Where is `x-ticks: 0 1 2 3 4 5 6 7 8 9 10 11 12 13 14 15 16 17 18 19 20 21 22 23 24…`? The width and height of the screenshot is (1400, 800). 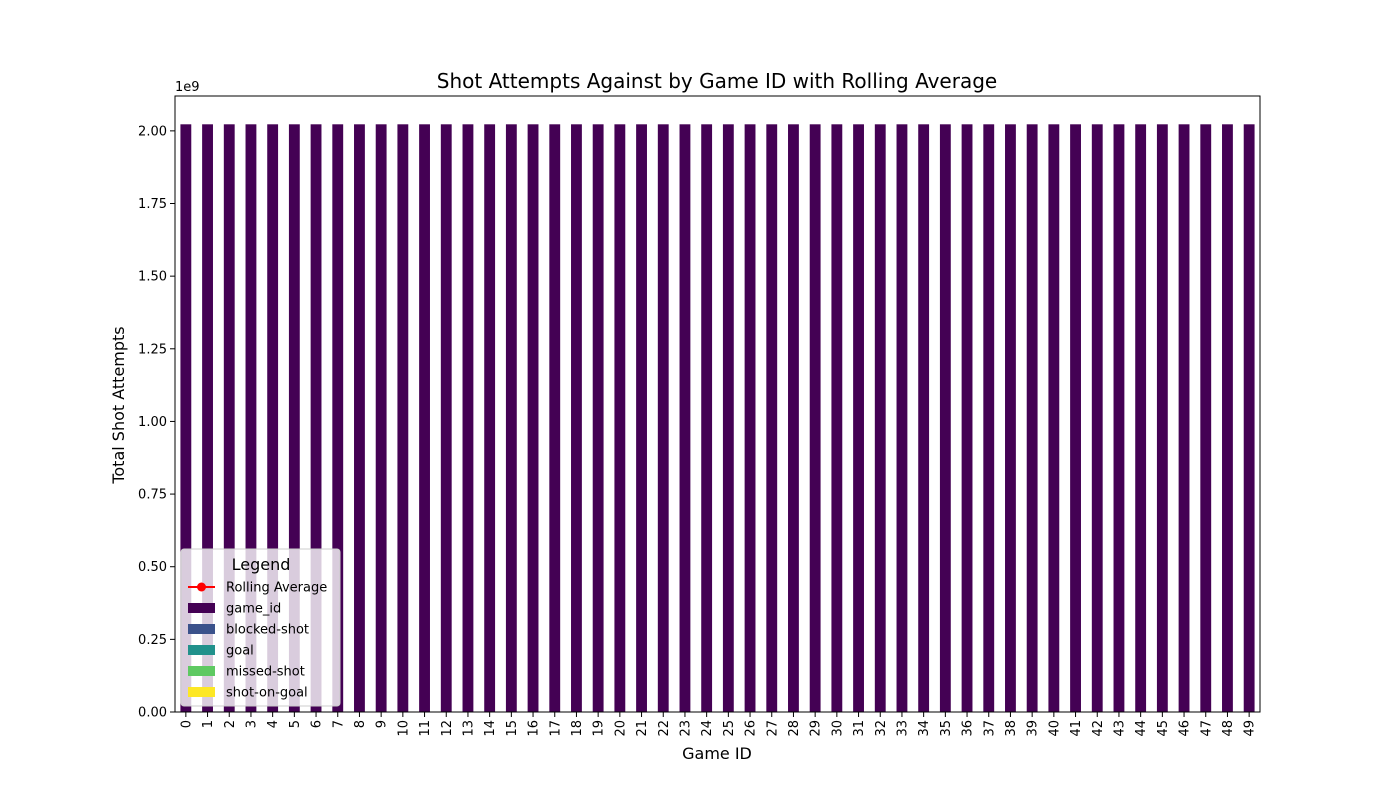 x-ticks: 0 1 2 3 4 5 6 7 8 9 10 11 12 13 14 15 16 17 18 19 20 21 22 23 24… is located at coordinates (718, 724).